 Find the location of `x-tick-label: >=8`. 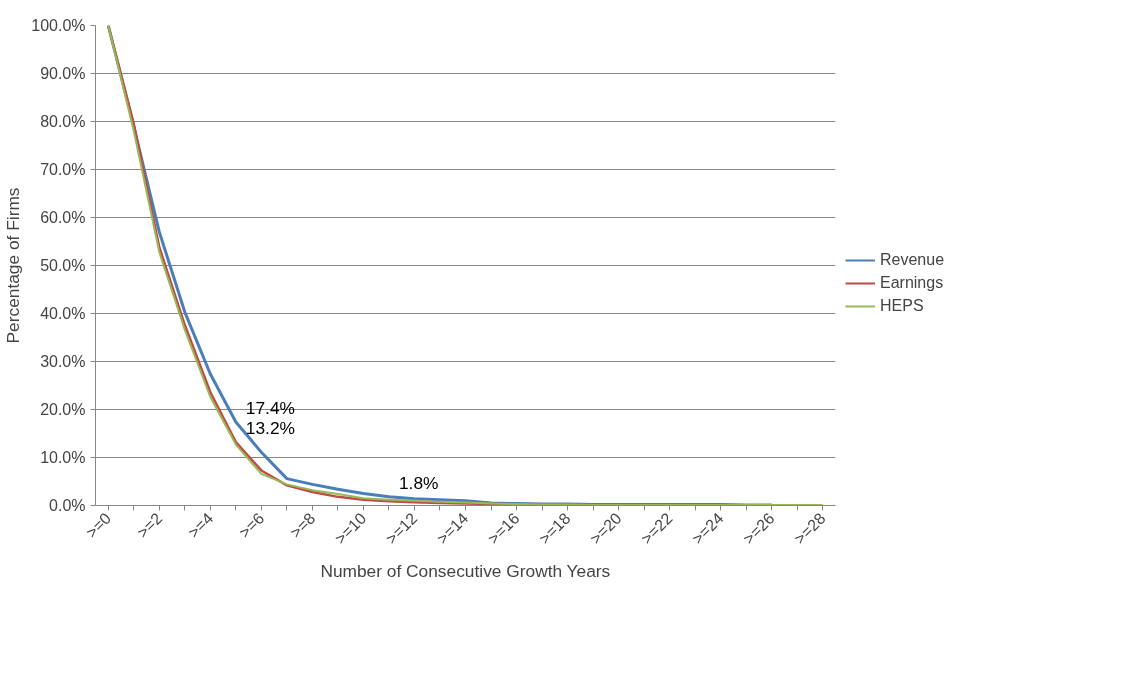

x-tick-label: >=8 is located at coordinates (302, 525).